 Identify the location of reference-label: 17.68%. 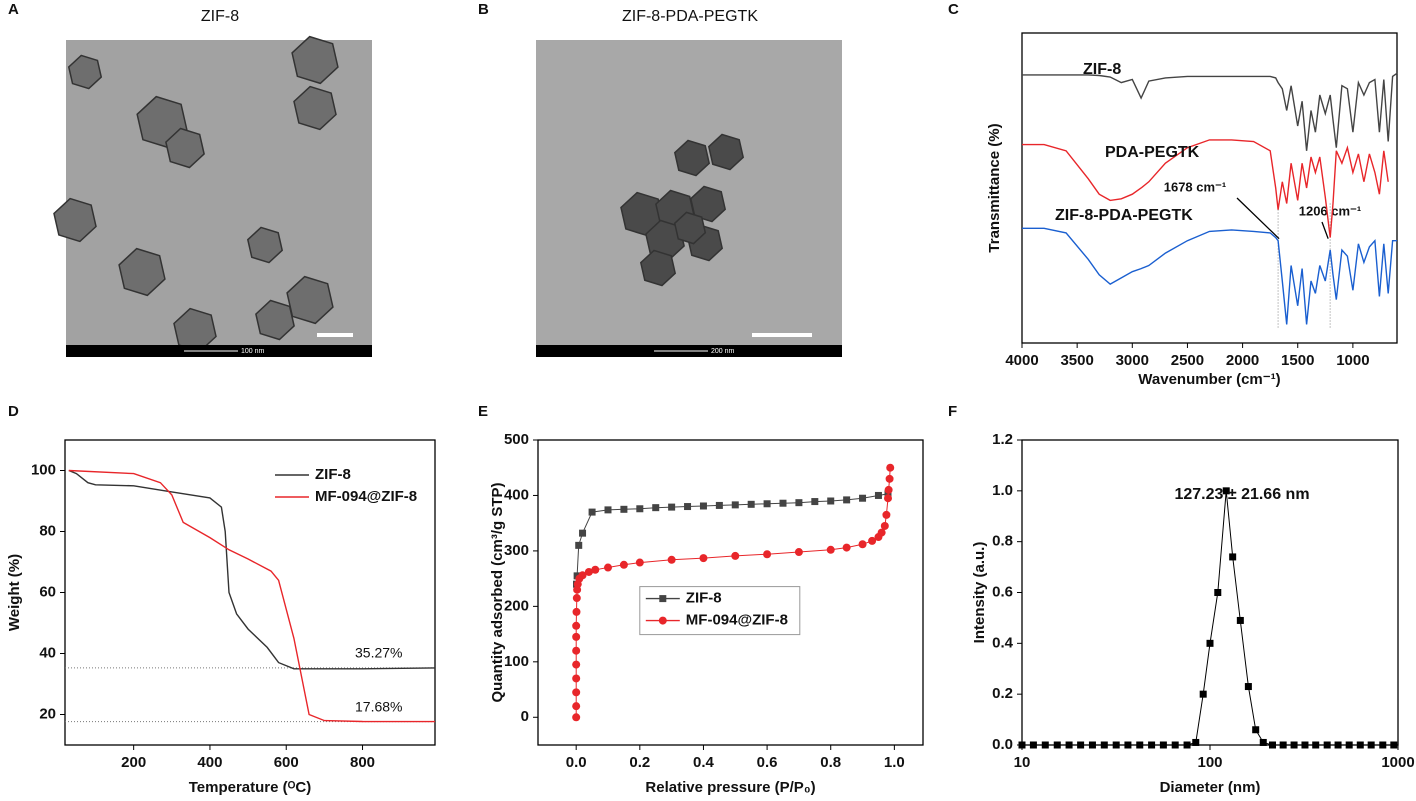
(378, 706).